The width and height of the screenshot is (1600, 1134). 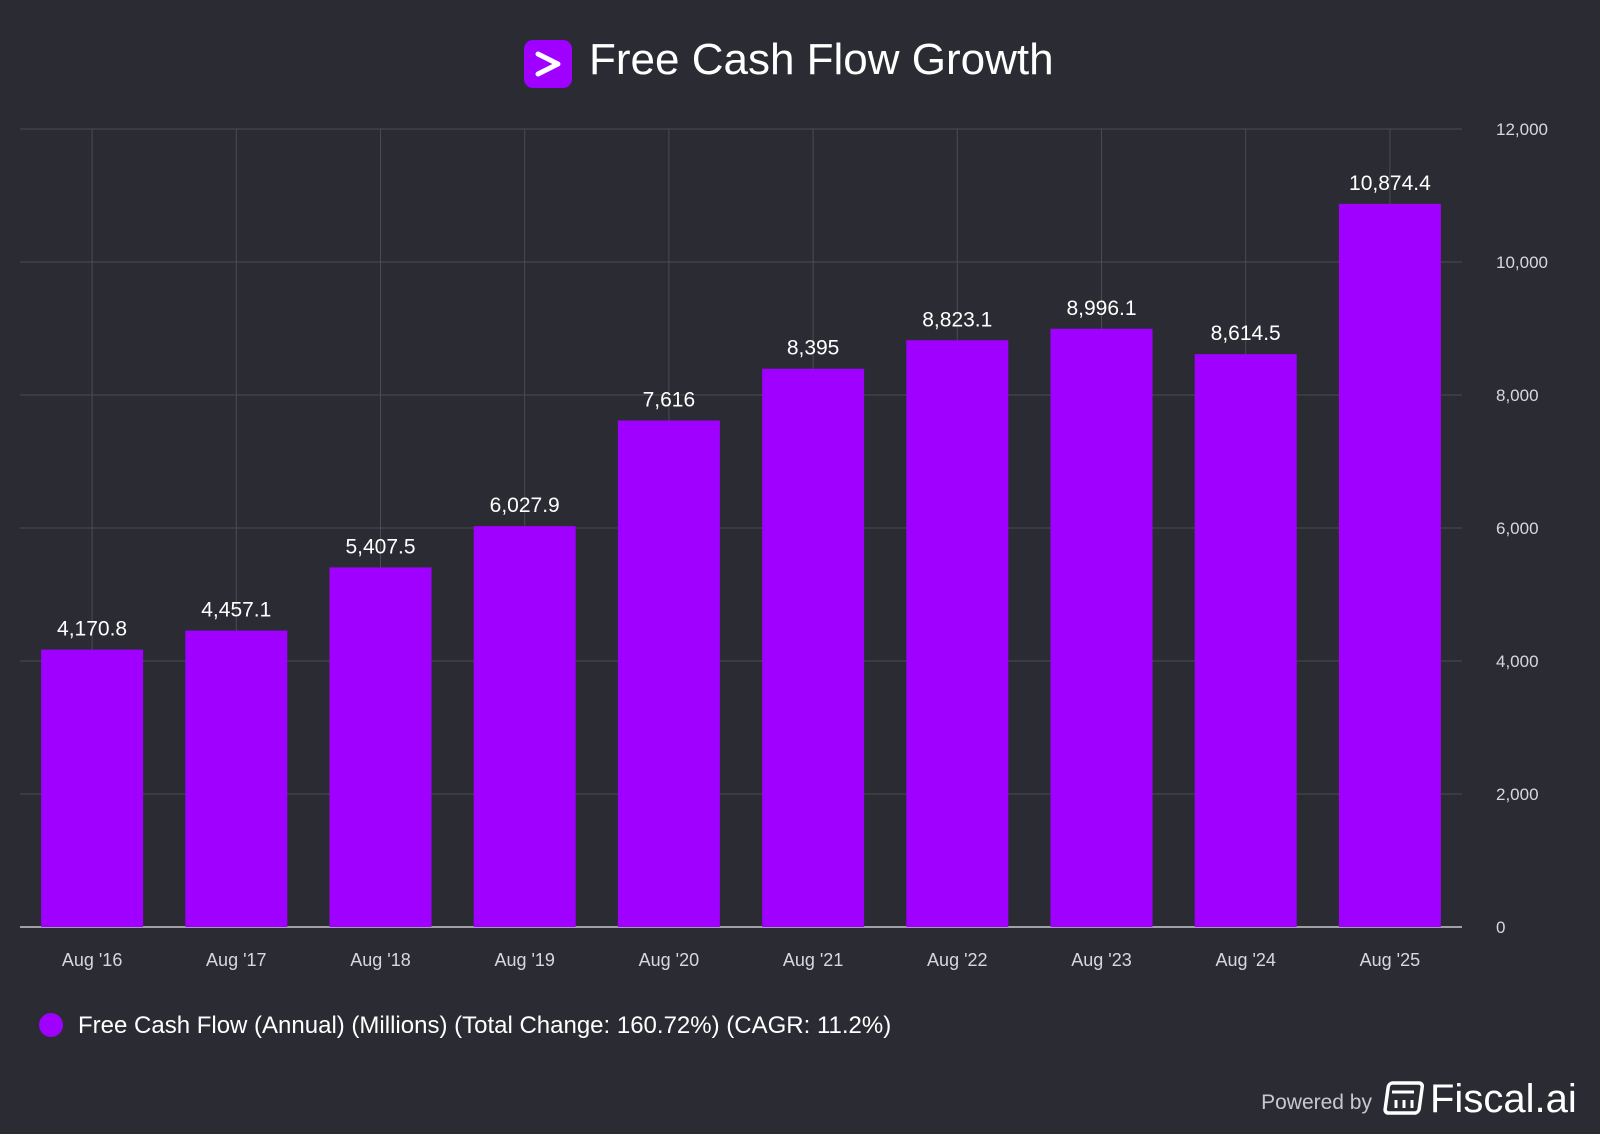 I want to click on x-tick-label: Aug '23, so click(x=1101, y=960).